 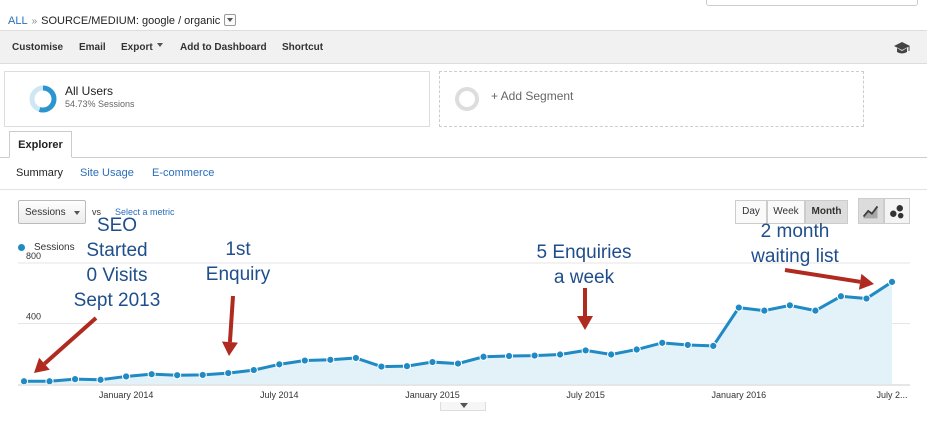 What do you see at coordinates (33, 317) in the screenshot?
I see `y-tick-label: 400` at bounding box center [33, 317].